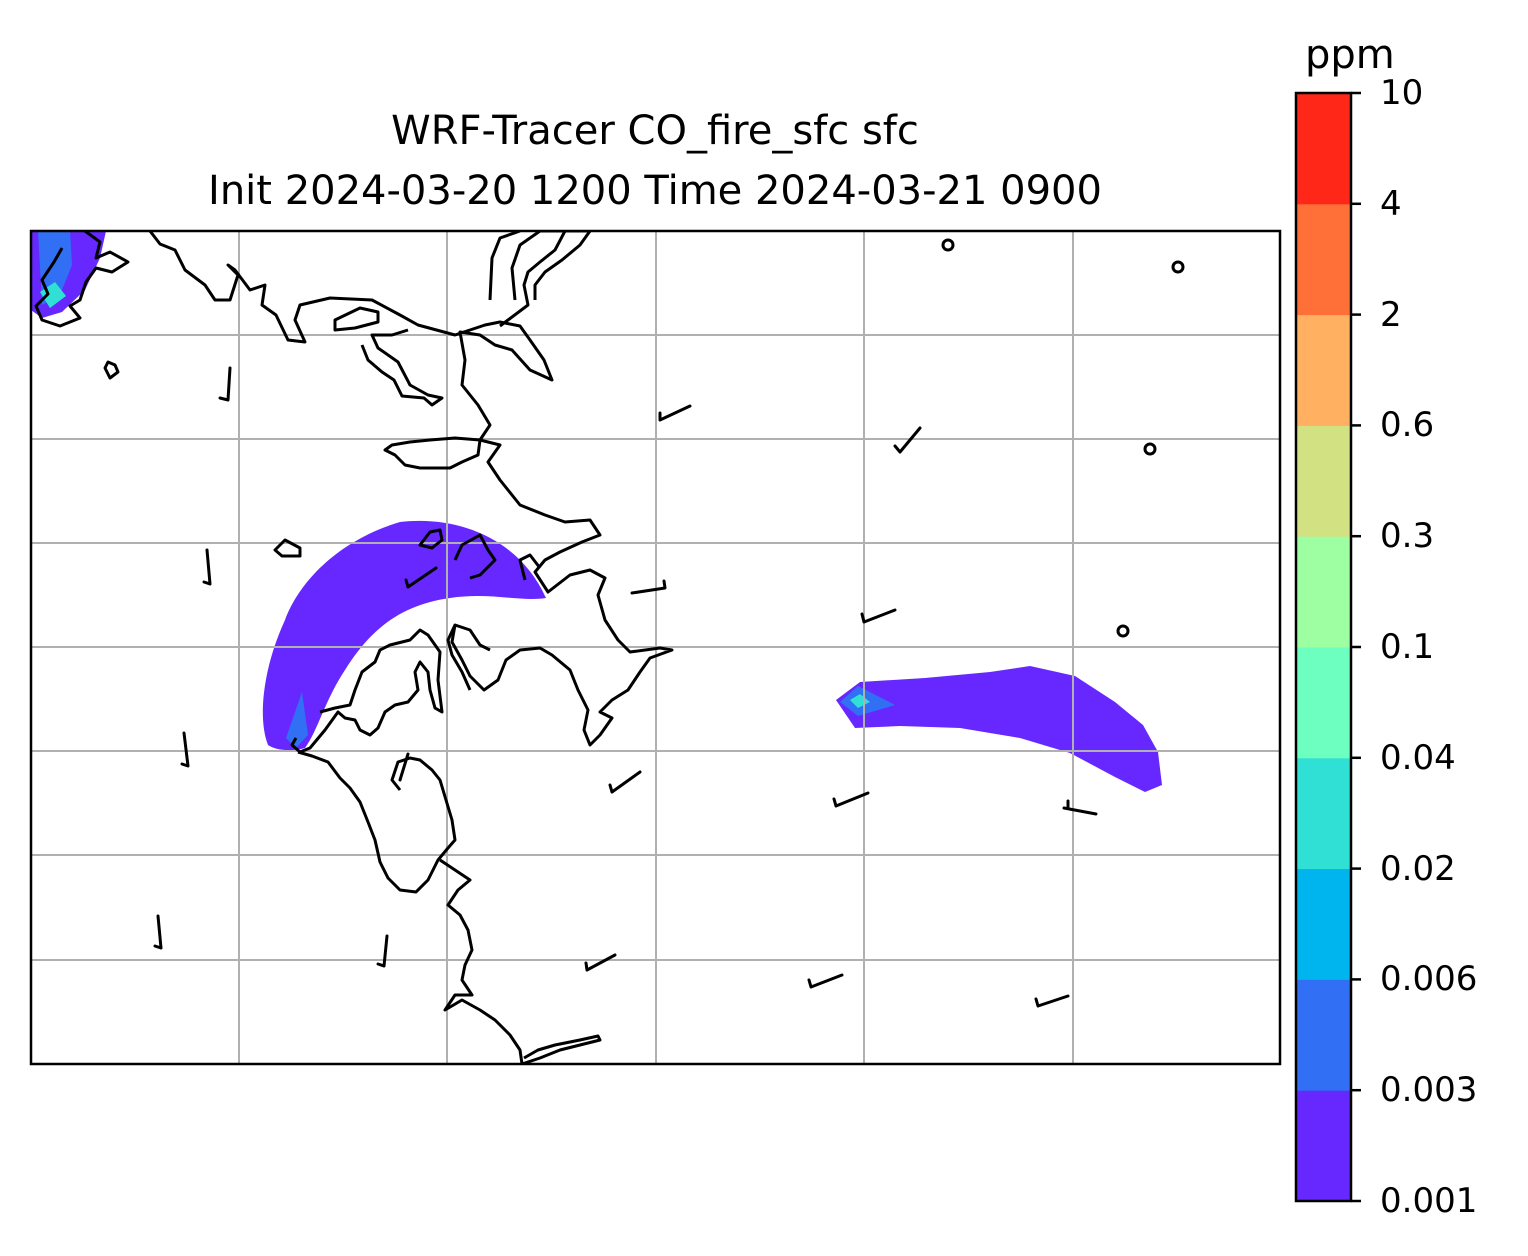 The width and height of the screenshot is (1528, 1256). What do you see at coordinates (1391, 203) in the screenshot?
I see `colorbar-tick-label: 4` at bounding box center [1391, 203].